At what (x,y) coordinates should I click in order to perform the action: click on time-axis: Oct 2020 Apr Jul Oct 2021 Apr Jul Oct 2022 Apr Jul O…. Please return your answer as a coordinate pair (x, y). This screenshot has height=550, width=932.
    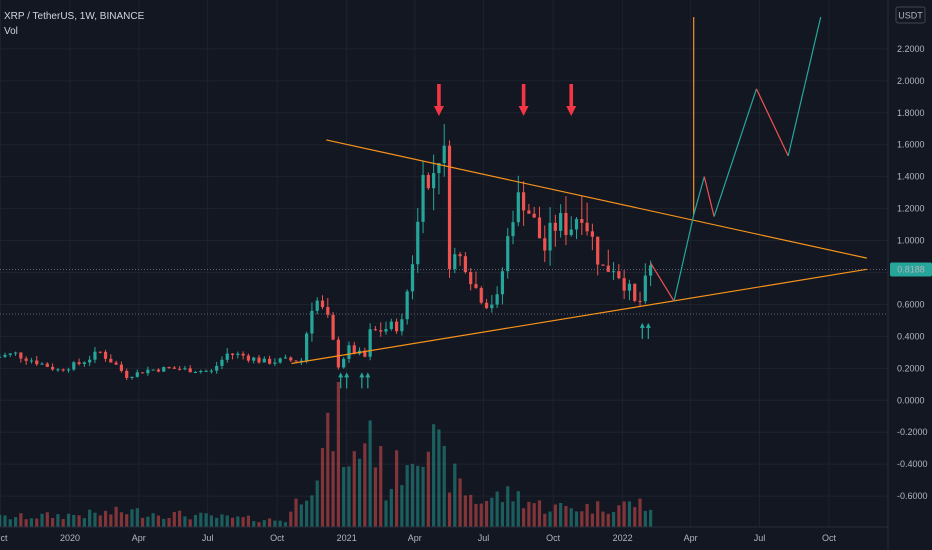
    Looking at the image, I should click on (418, 538).